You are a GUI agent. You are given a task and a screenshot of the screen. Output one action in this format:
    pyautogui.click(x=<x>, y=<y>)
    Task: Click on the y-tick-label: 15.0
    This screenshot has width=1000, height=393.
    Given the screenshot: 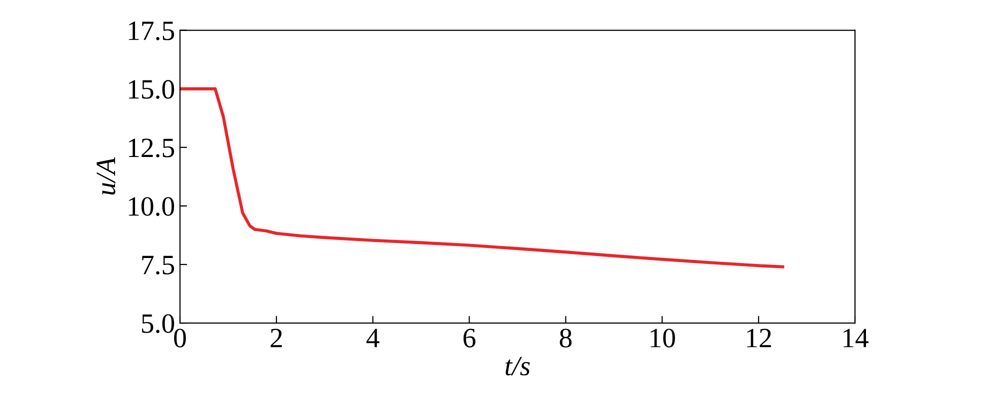 What is the action you would take?
    pyautogui.click(x=151, y=89)
    